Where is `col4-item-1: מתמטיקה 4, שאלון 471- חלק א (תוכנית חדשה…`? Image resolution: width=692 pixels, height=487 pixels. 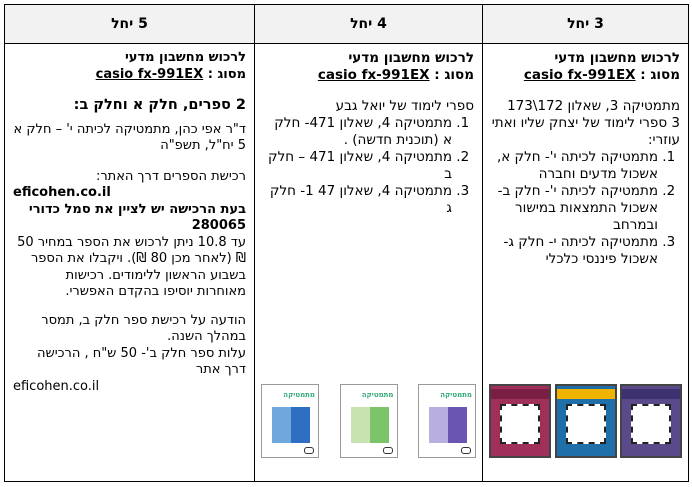
col4-item-1: מתמטיקה 4, שאלון 471- חלק א (תוכנית חדשה… is located at coordinates (357, 132).